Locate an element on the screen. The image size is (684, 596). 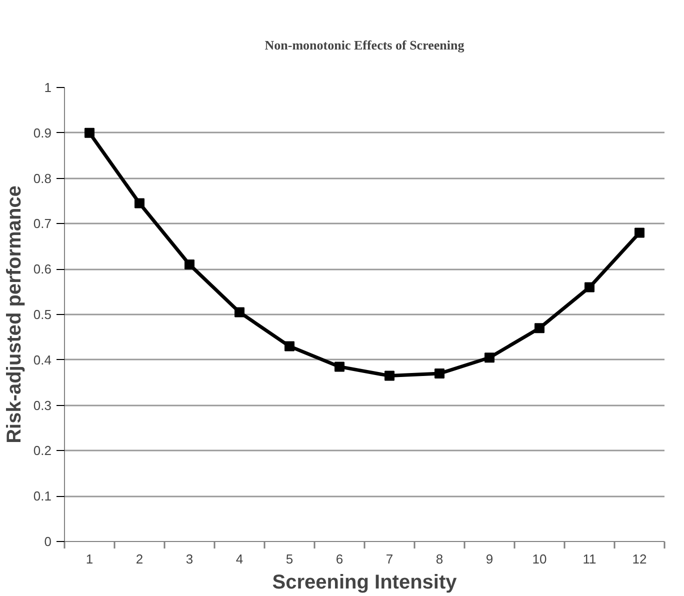
x-tick-label: 11 is located at coordinates (589, 559).